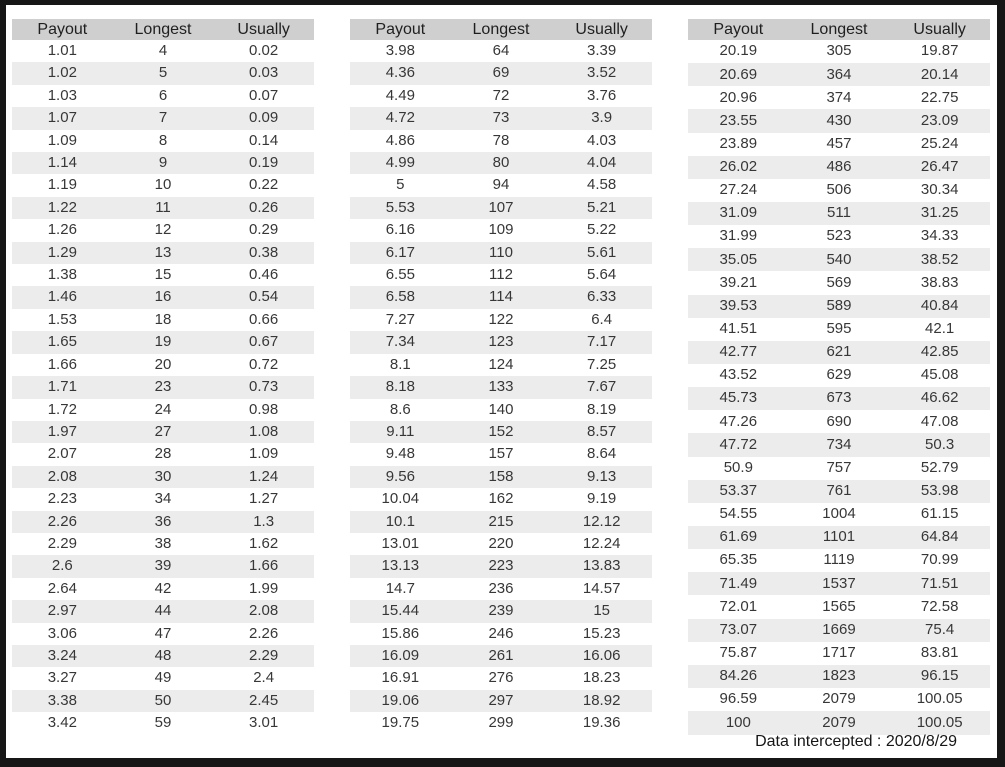 This screenshot has width=1005, height=767. Describe the element at coordinates (738, 561) in the screenshot. I see `table-cell: 65.35` at that location.